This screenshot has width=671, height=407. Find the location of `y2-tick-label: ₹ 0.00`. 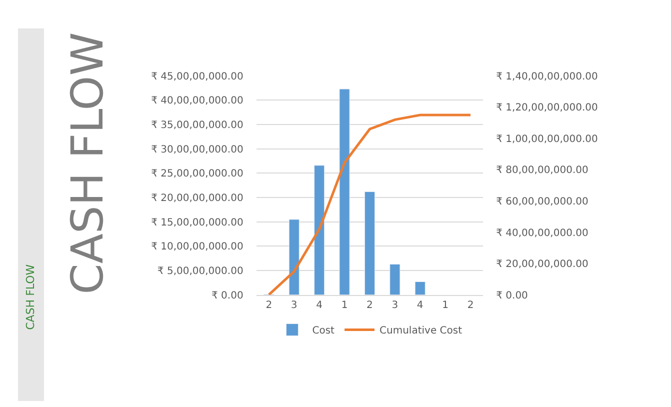

y2-tick-label: ₹ 0.00 is located at coordinates (512, 296).